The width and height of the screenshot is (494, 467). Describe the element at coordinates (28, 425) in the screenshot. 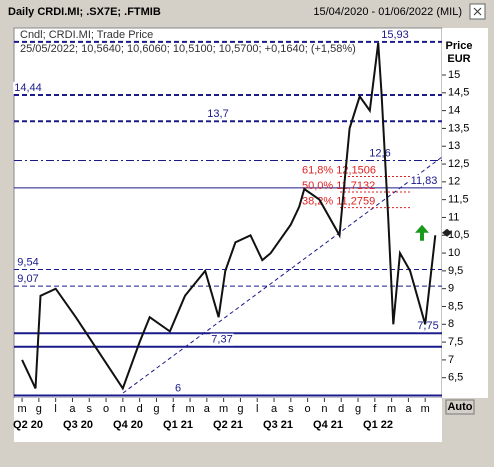

I see `quarter-label: Q2 20` at that location.